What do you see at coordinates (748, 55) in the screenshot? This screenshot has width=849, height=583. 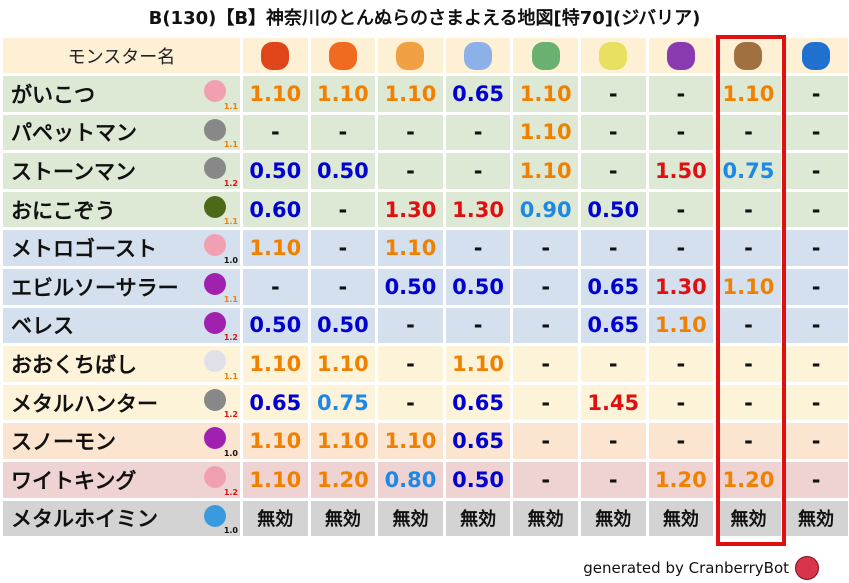 I see `earth-mountain-icon` at bounding box center [748, 55].